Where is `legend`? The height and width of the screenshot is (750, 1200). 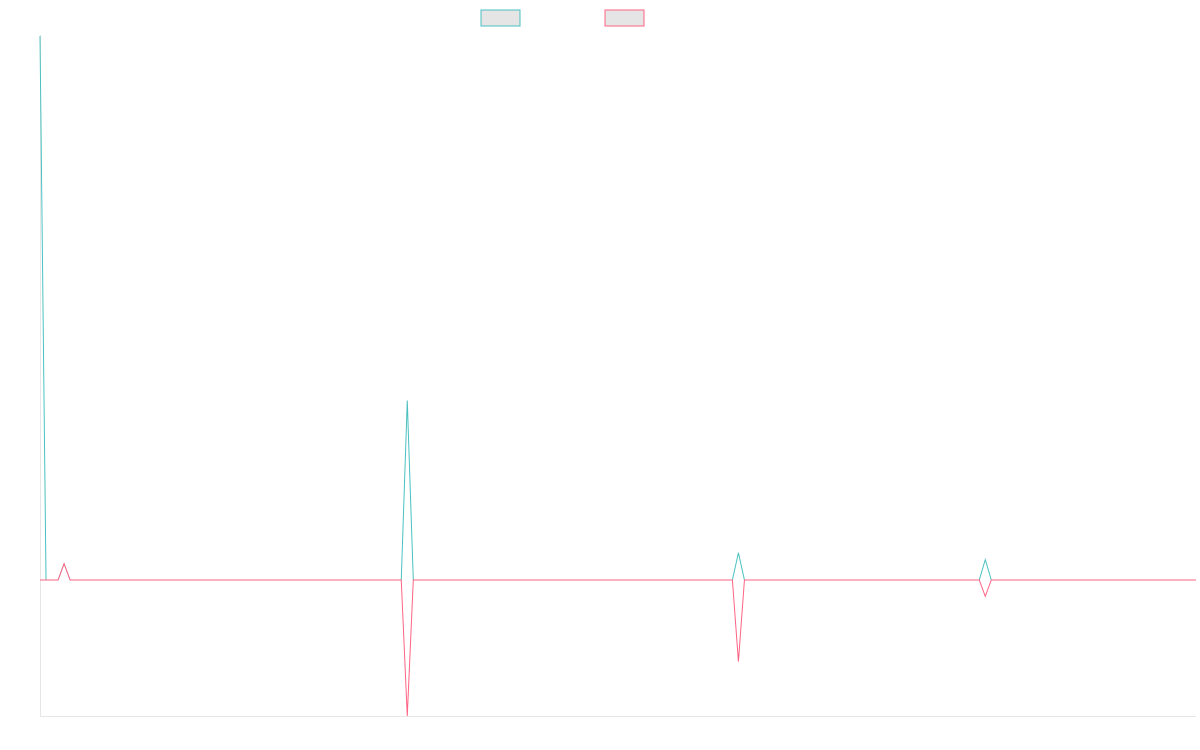 legend is located at coordinates (562, 18).